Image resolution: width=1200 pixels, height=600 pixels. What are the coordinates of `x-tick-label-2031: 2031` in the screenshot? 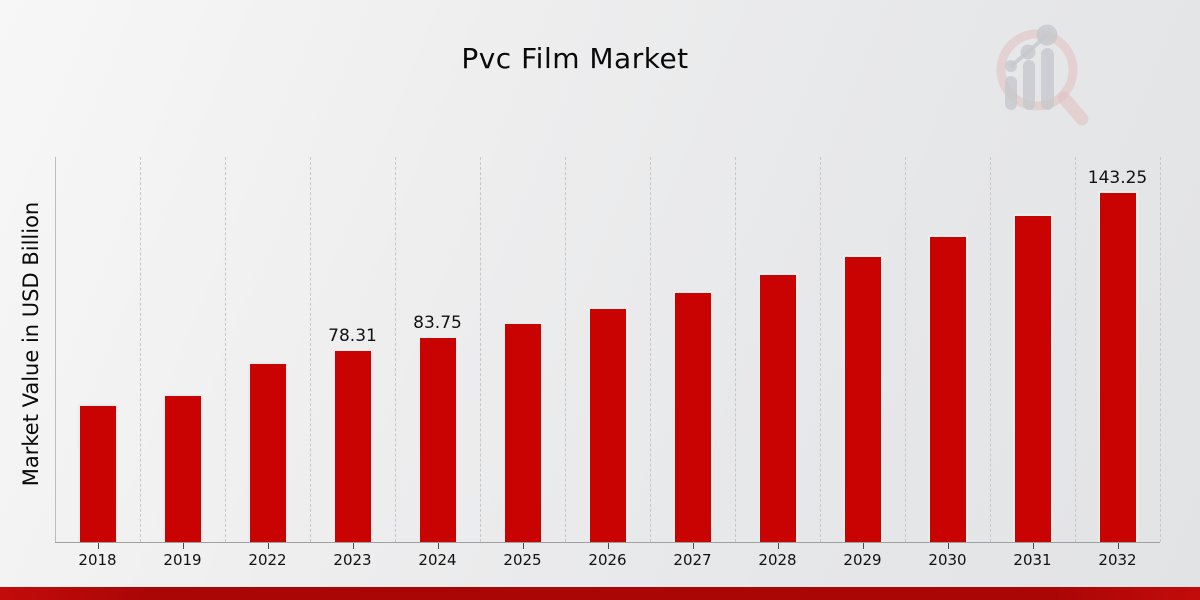 It's located at (1032, 560).